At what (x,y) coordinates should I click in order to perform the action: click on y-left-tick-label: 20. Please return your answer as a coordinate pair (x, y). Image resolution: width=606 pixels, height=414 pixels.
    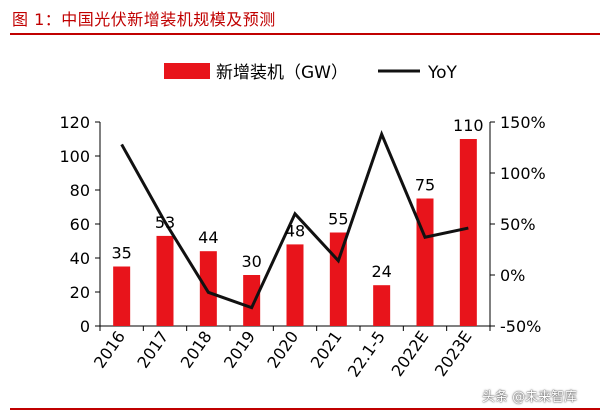
    Looking at the image, I should click on (80, 292).